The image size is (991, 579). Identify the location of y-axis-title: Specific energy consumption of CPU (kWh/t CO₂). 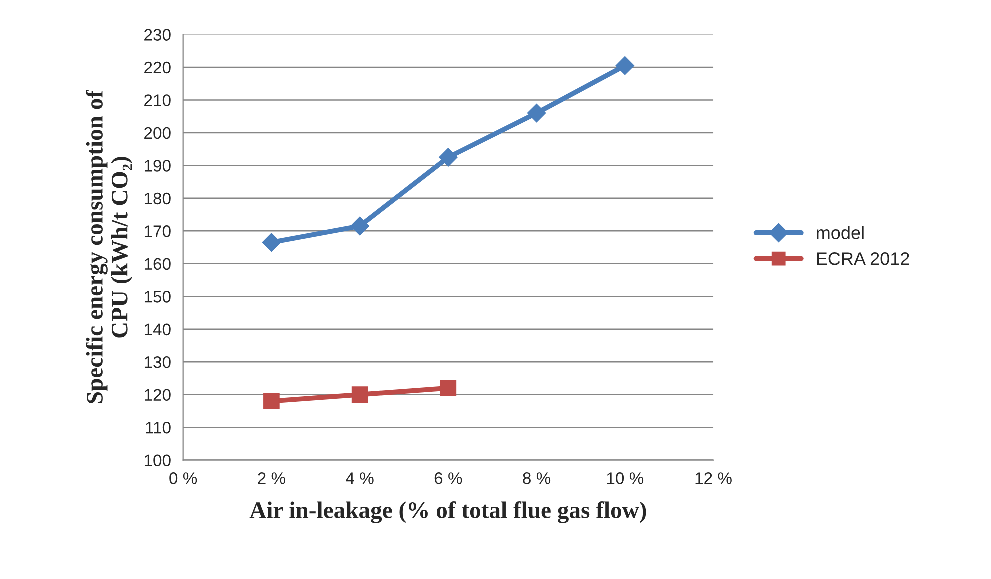
(109, 247).